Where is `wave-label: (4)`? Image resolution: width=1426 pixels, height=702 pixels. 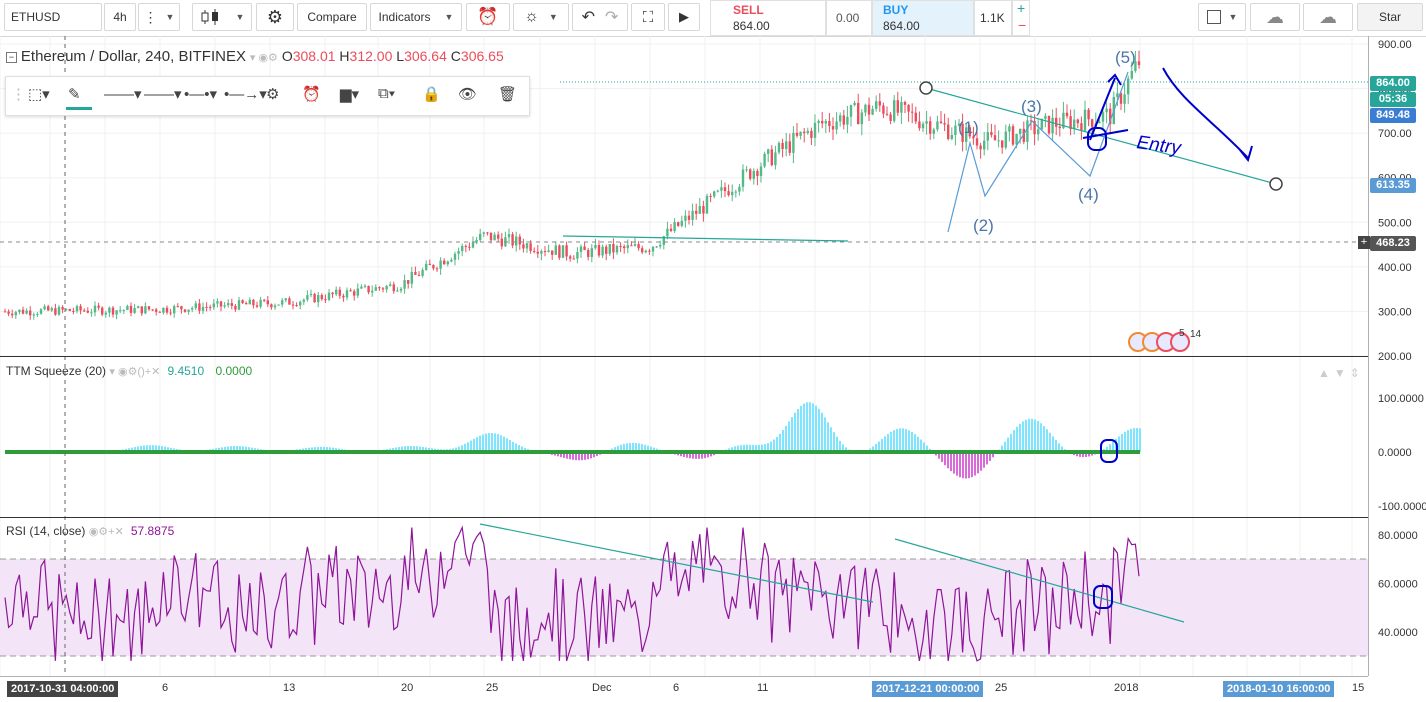 wave-label: (4) is located at coordinates (1088, 194).